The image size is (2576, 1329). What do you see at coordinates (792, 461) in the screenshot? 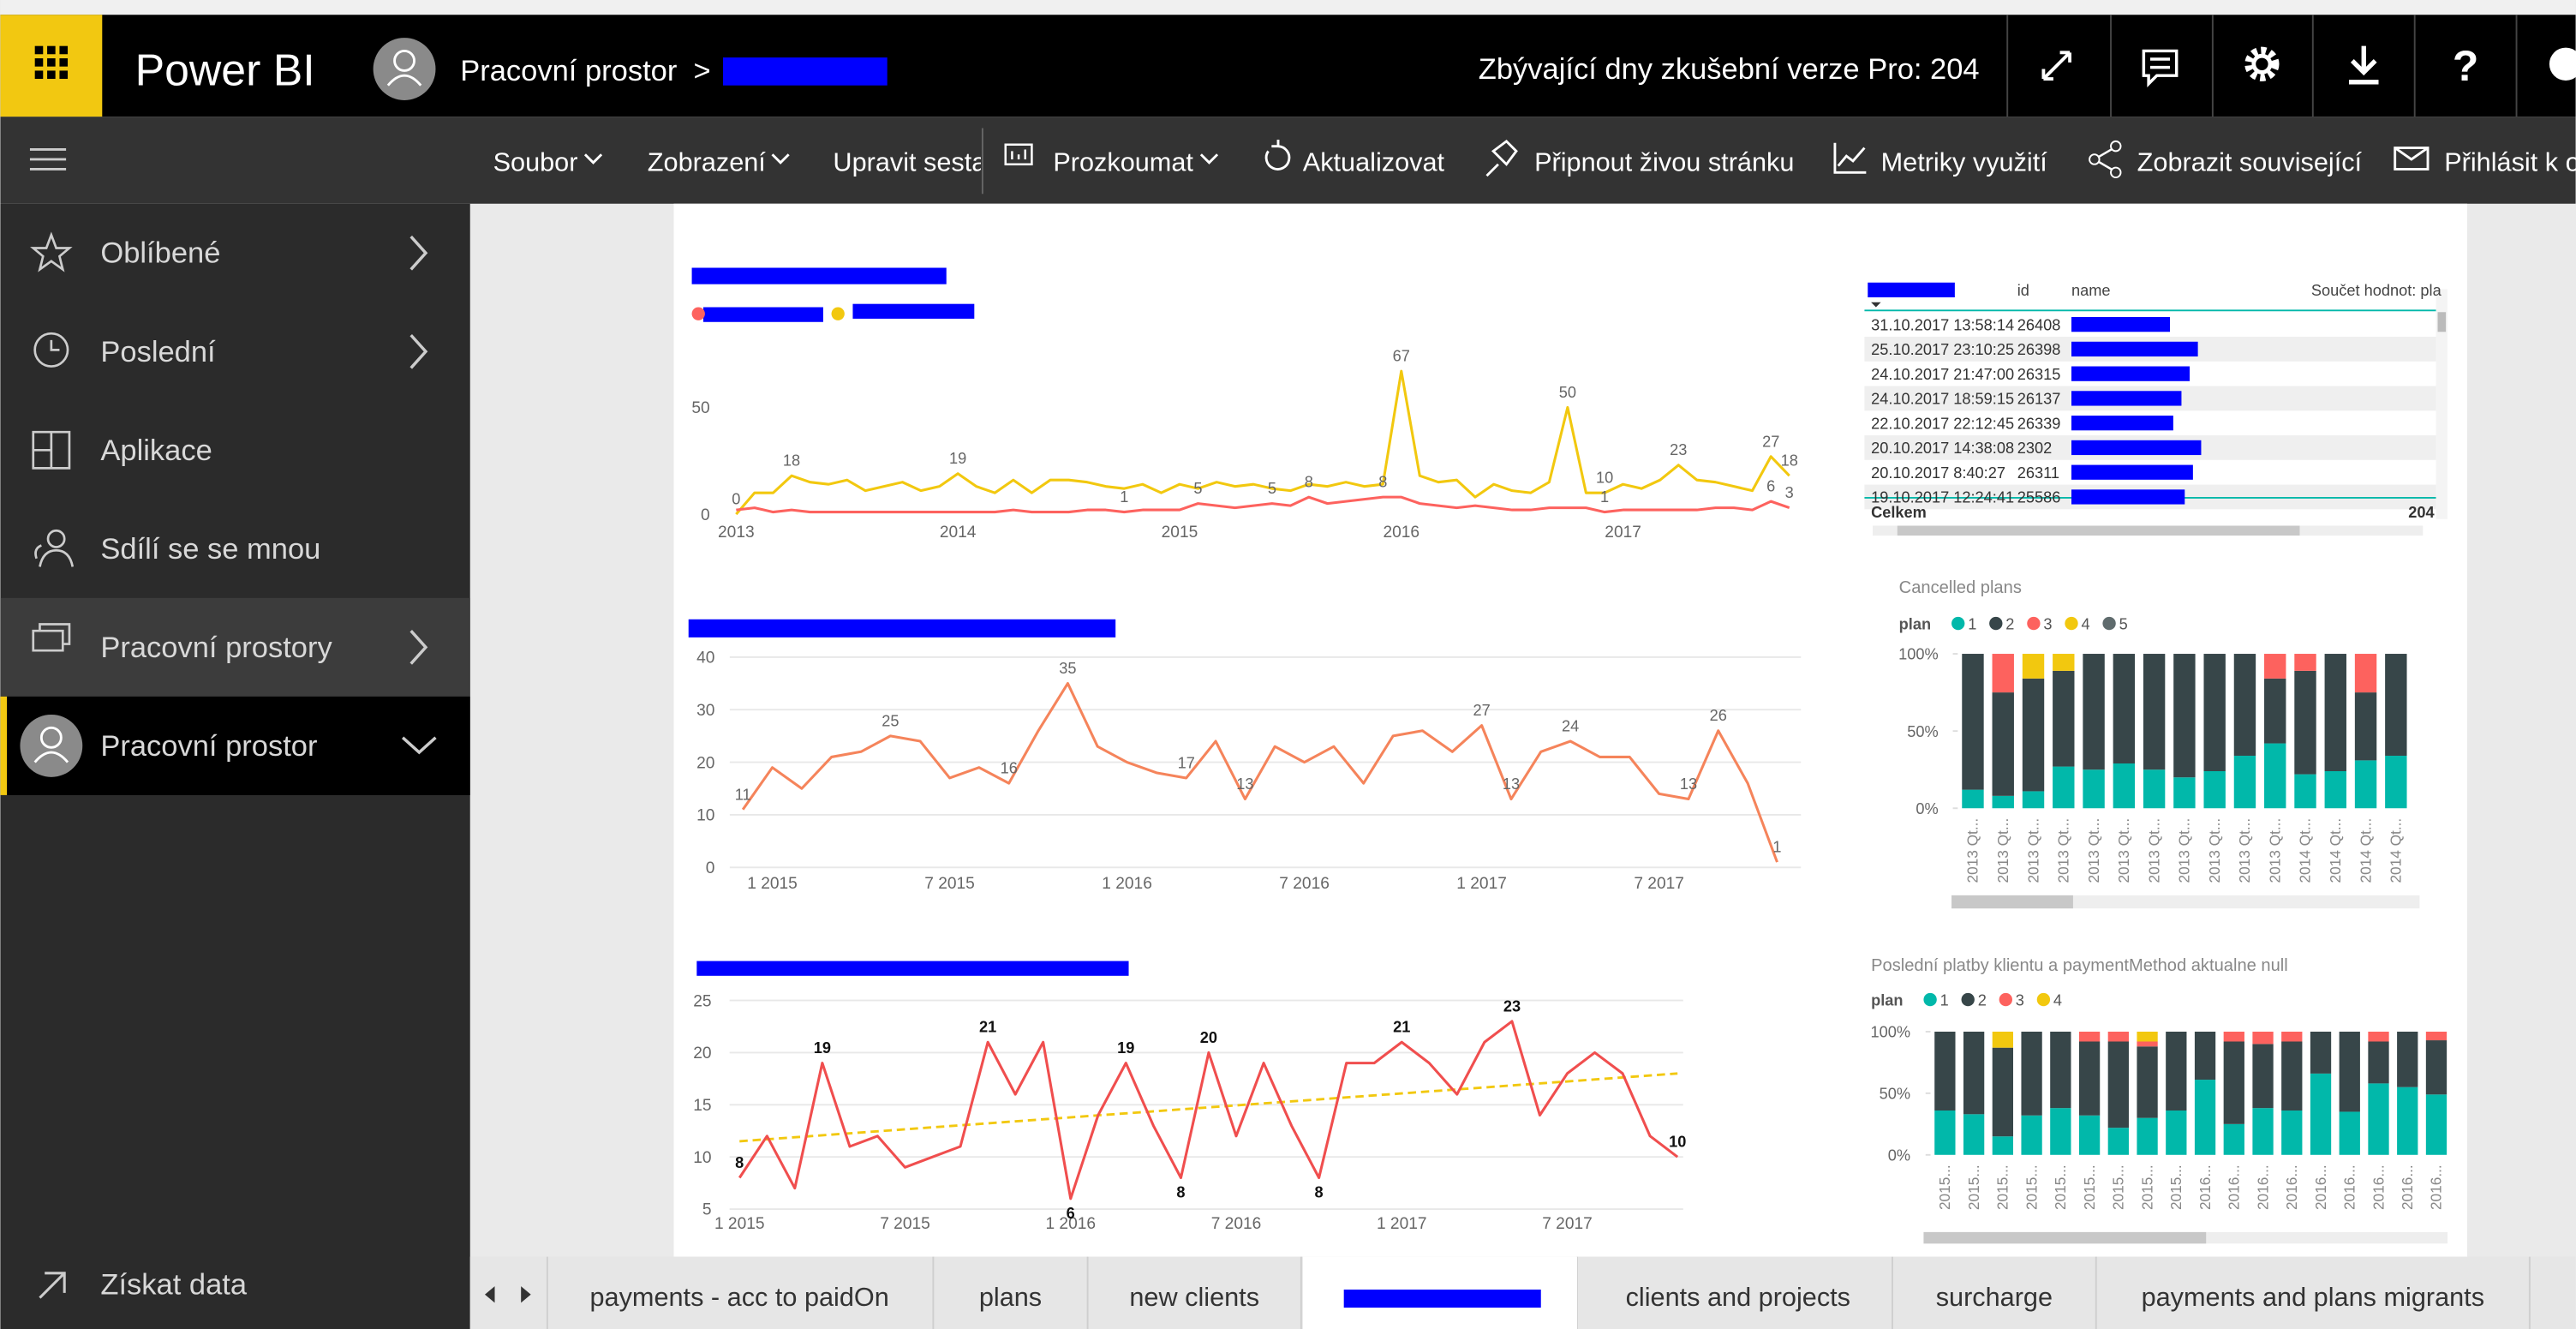
I see `data-label: 18` at bounding box center [792, 461].